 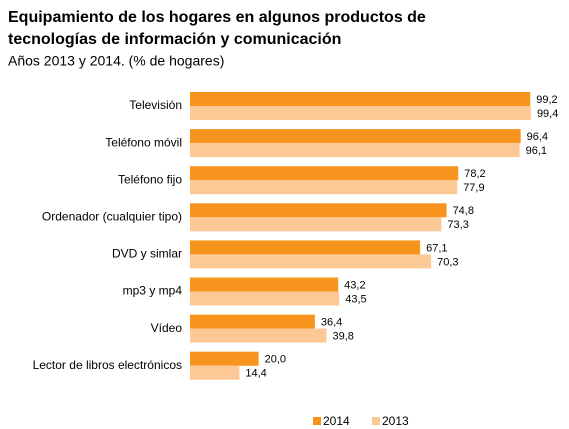 What do you see at coordinates (275, 360) in the screenshot?
I see `value-label: 20,0` at bounding box center [275, 360].